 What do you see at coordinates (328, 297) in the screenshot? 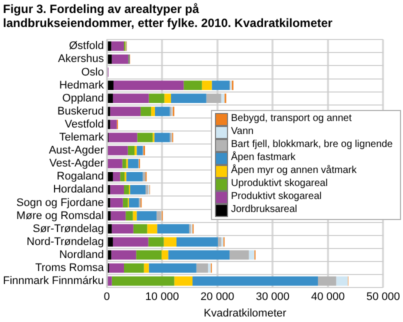
I see `x-tick-label: 40 000` at bounding box center [328, 297].